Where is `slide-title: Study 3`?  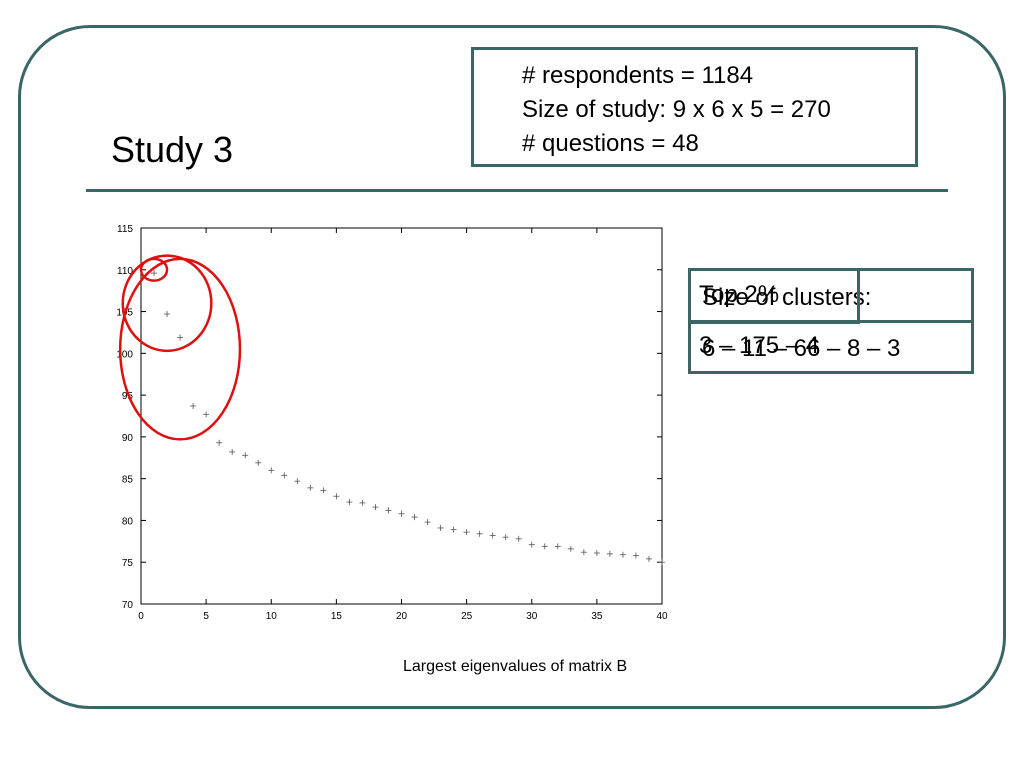 slide-title: Study 3 is located at coordinates (172, 149).